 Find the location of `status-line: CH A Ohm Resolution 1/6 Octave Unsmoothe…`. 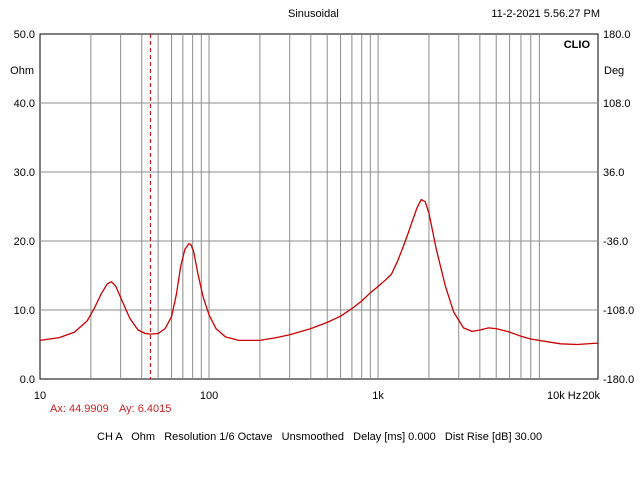

status-line: CH A Ohm Resolution 1/6 Octave Unsmoothe… is located at coordinates (320, 437).